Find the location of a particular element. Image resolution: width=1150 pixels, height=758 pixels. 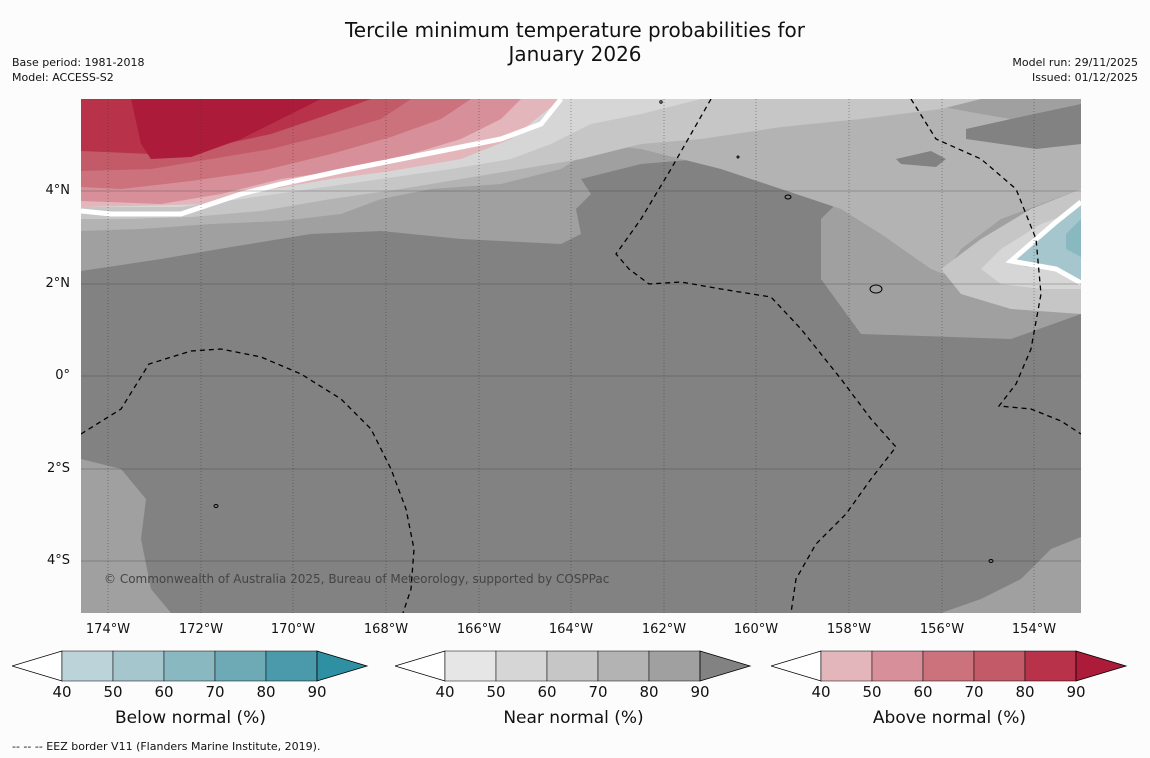

lat-label-4n: 4°N is located at coordinates (58, 190).